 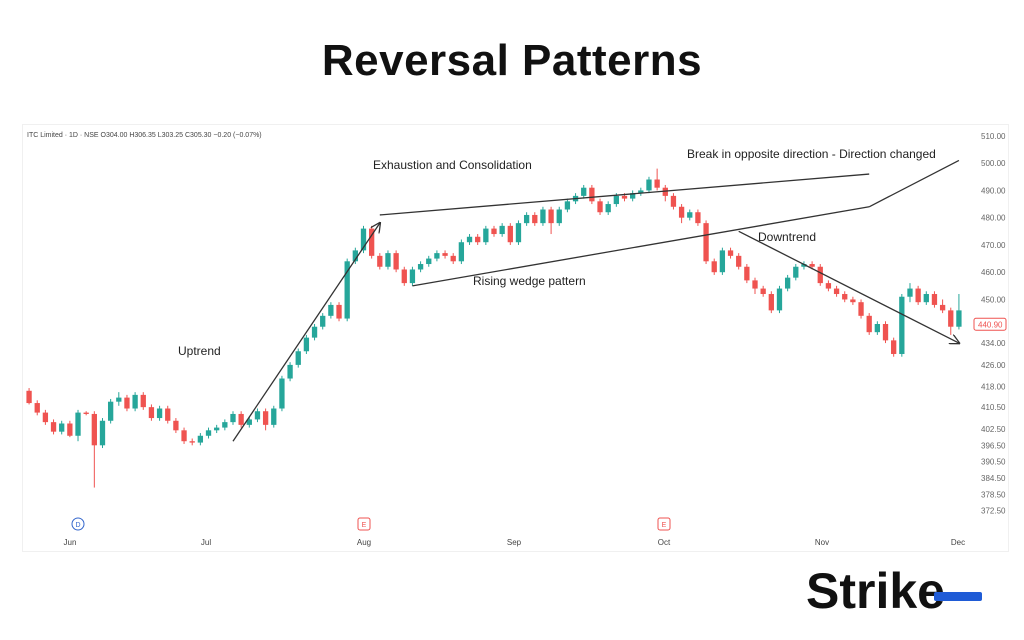 I want to click on uptrend-arrow, so click(x=306, y=332).